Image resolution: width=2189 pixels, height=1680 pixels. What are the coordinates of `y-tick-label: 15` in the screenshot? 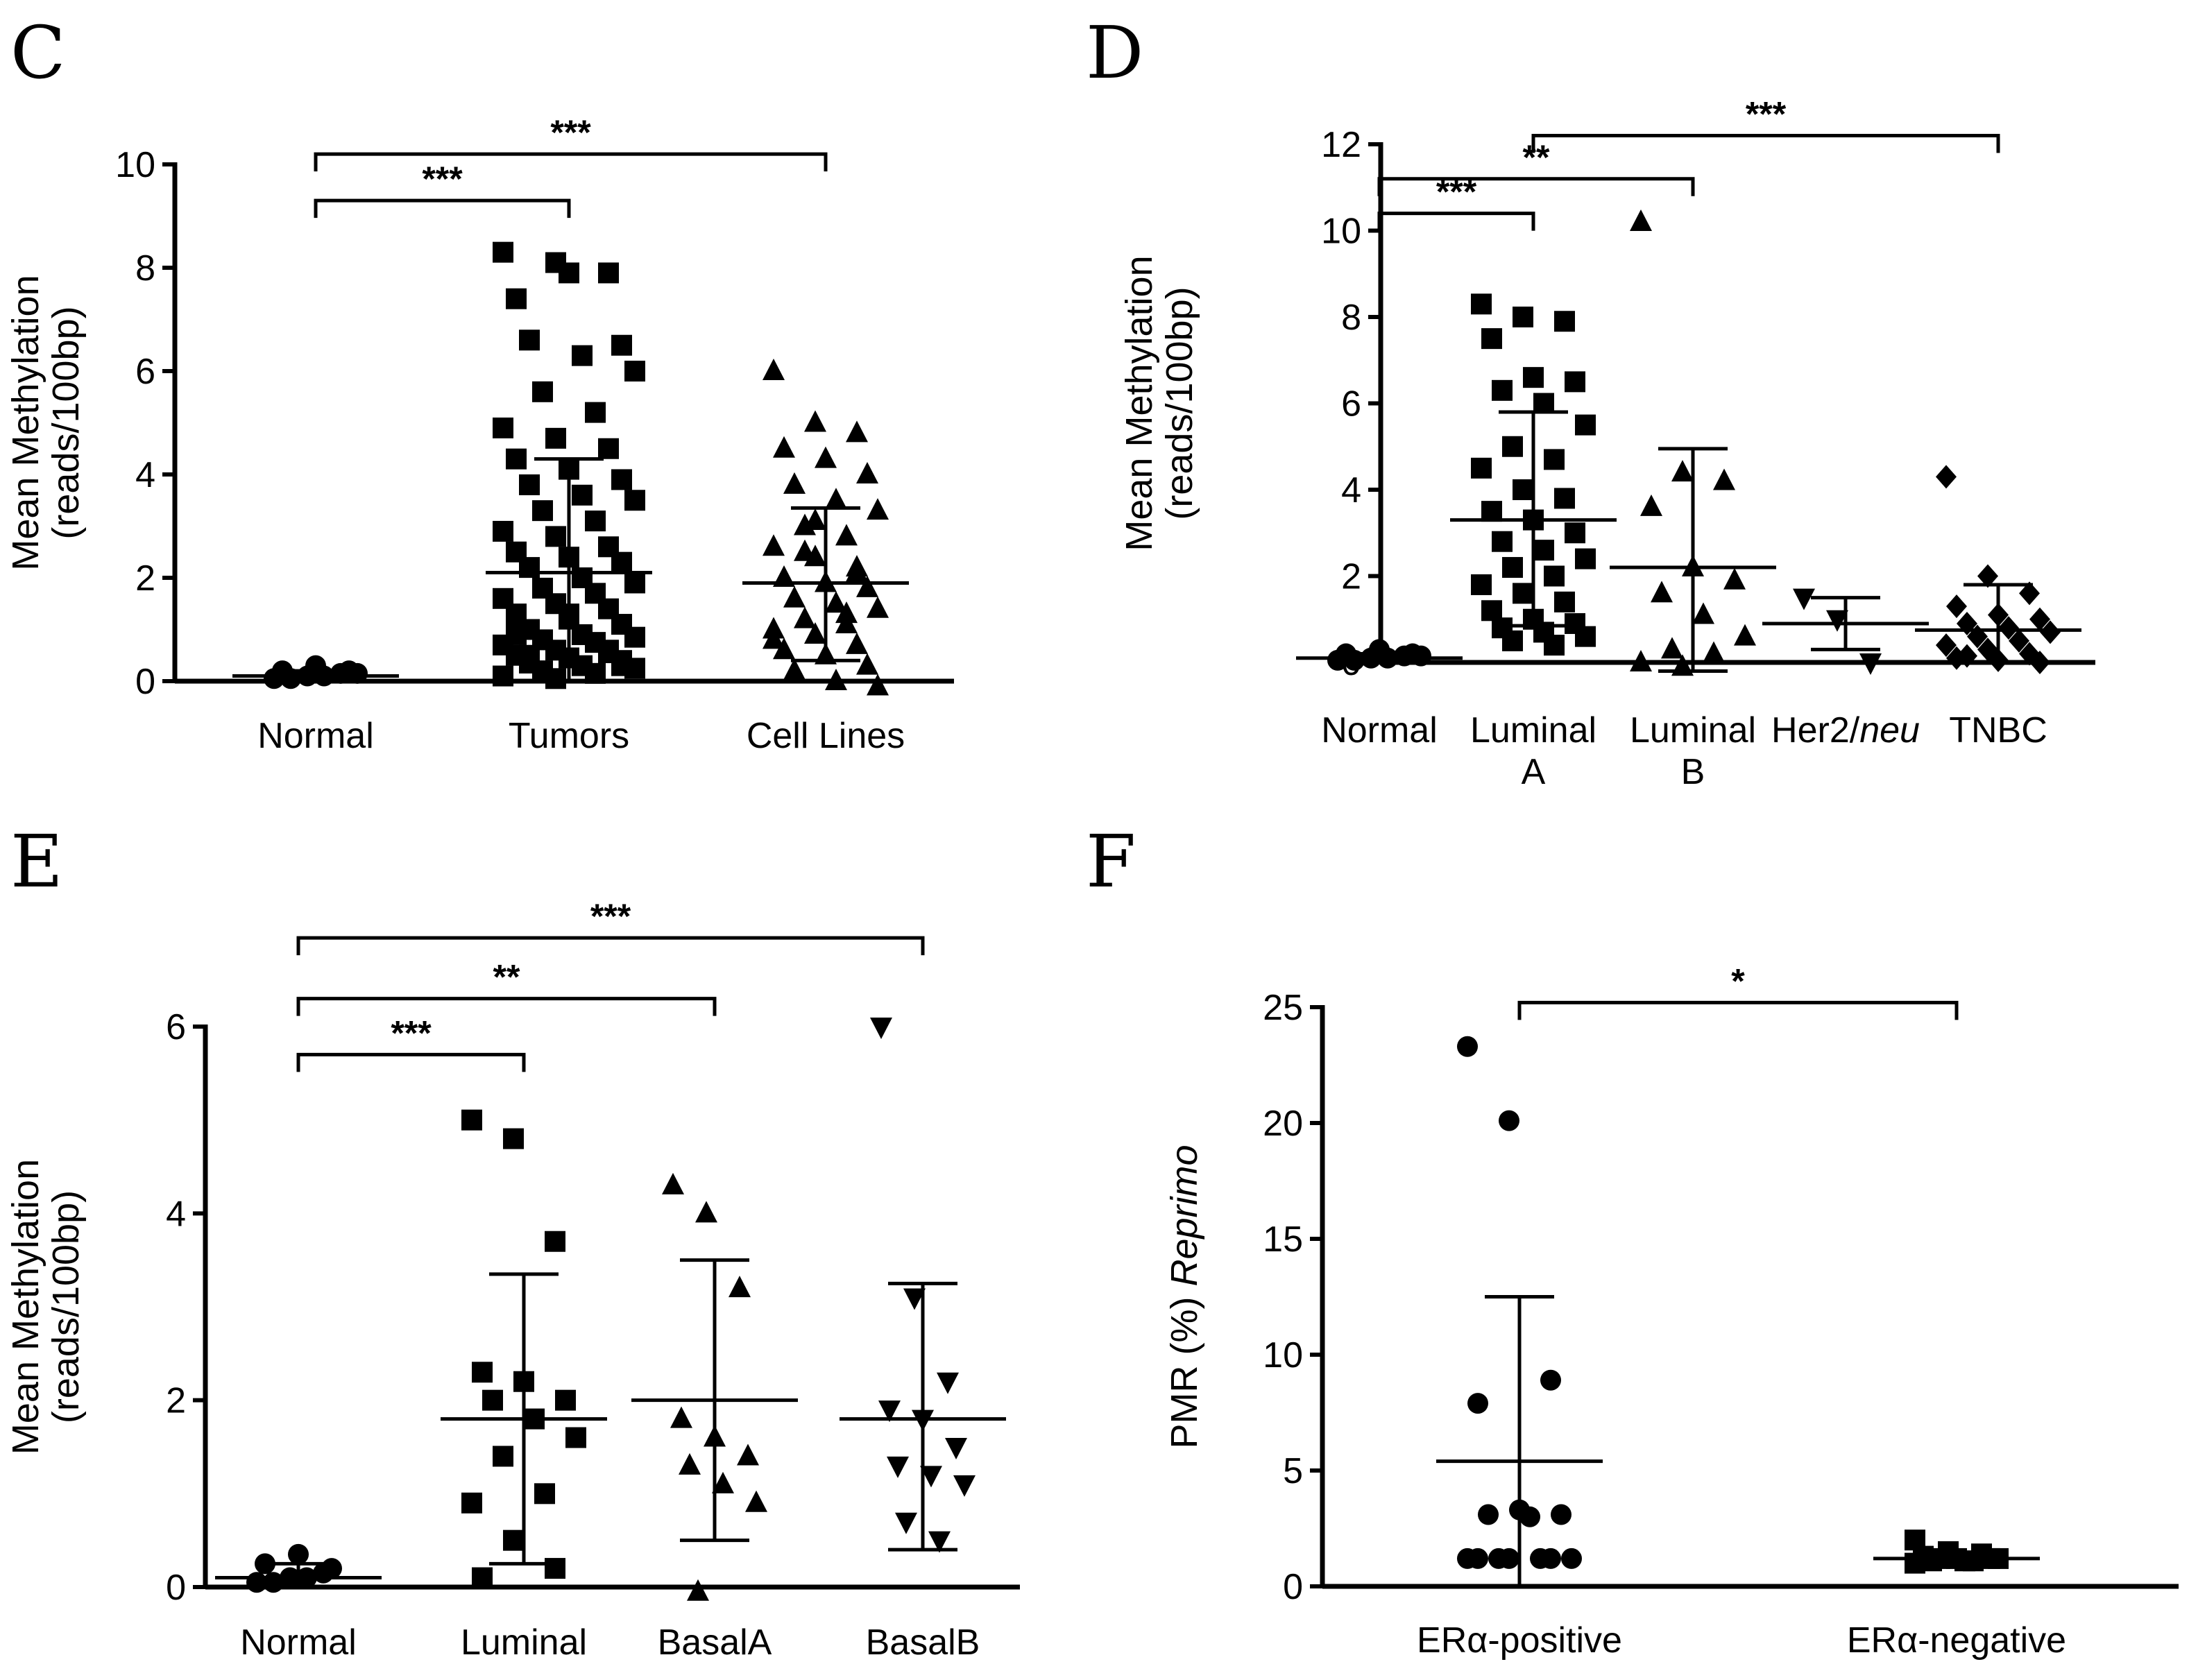 It's located at (1283, 1239).